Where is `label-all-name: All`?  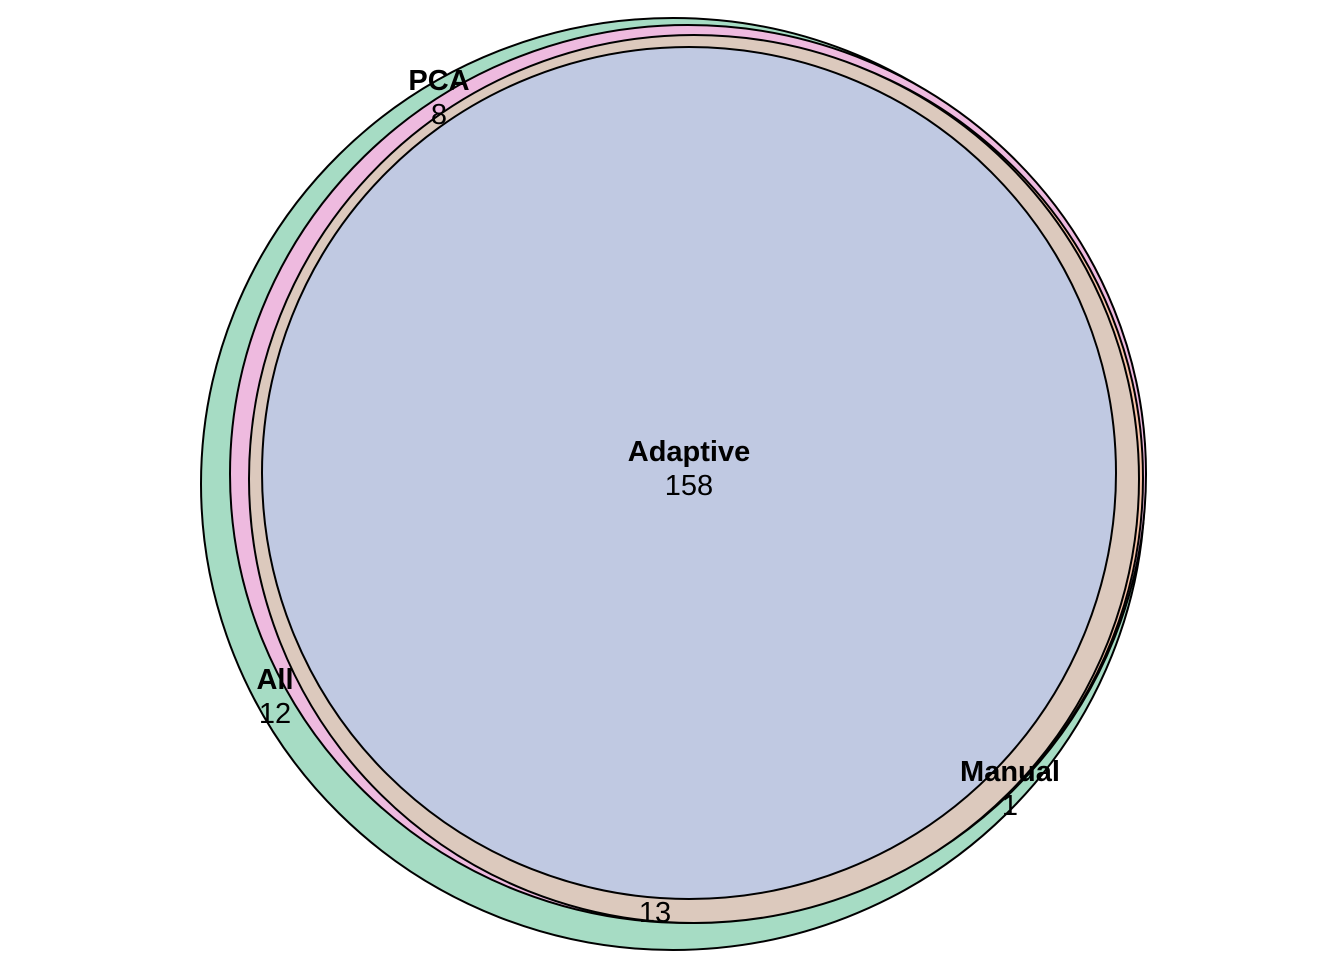 label-all-name: All is located at coordinates (274, 680).